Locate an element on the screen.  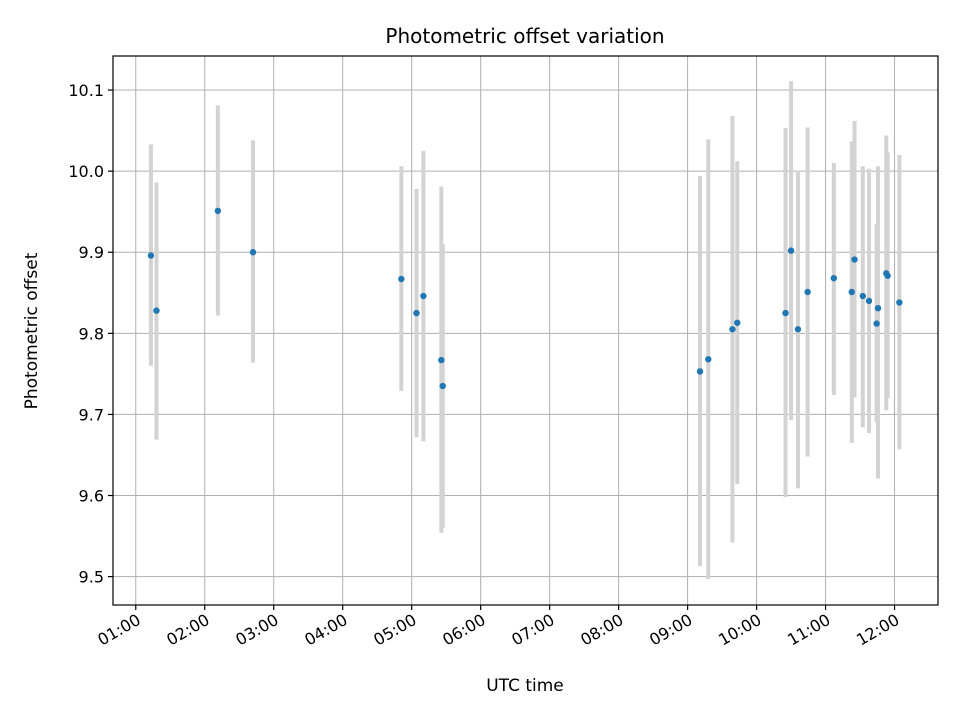
y-tick-label: 9.6 is located at coordinates (91, 496).